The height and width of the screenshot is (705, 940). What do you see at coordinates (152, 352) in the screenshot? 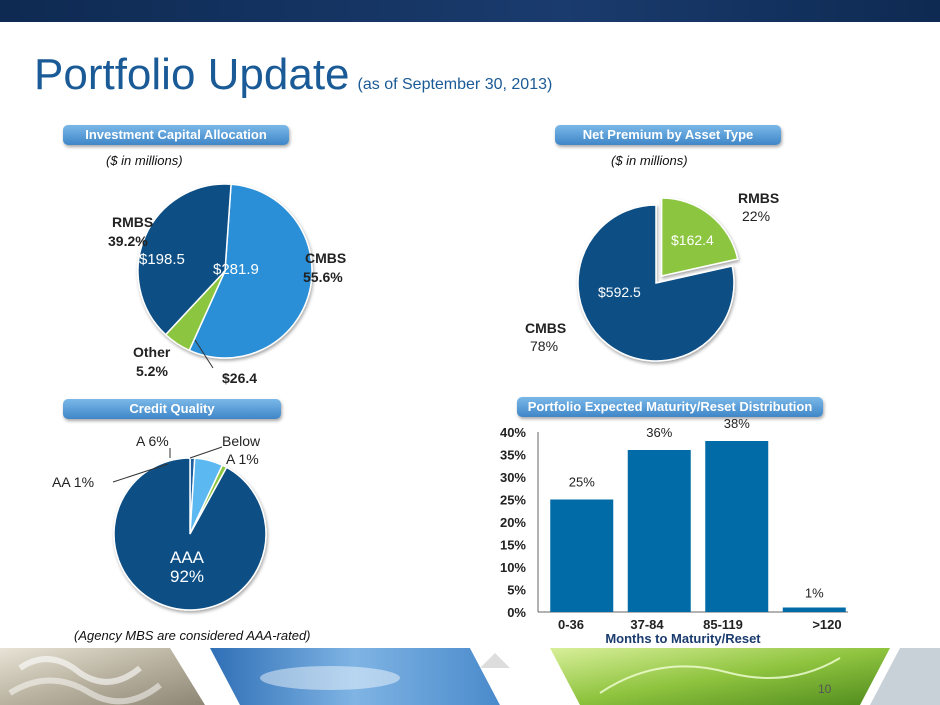
I see `other-name-label: Other` at bounding box center [152, 352].